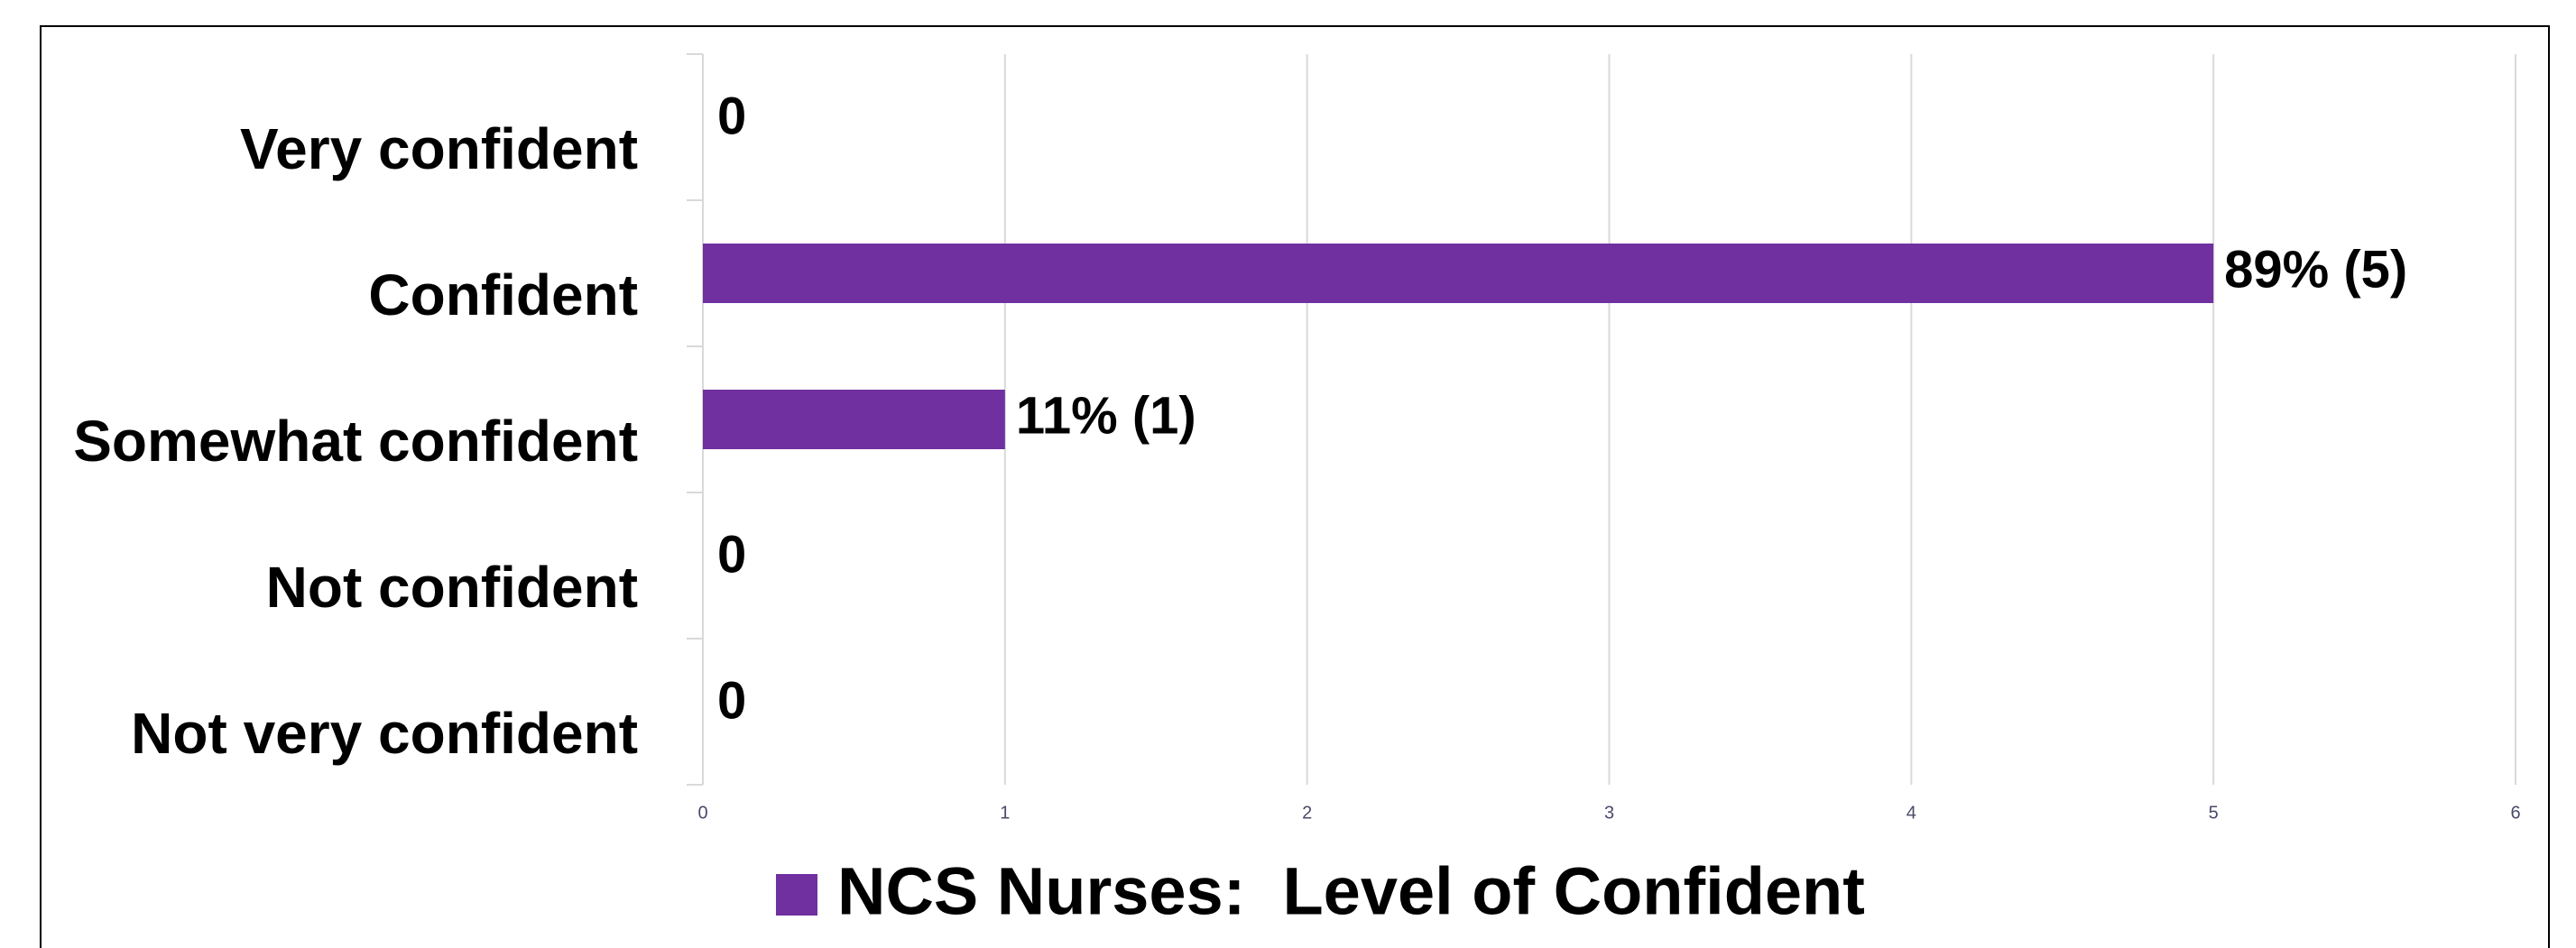 Image resolution: width=2576 pixels, height=948 pixels. What do you see at coordinates (1106, 416) in the screenshot?
I see `data-label: 11% (1)` at bounding box center [1106, 416].